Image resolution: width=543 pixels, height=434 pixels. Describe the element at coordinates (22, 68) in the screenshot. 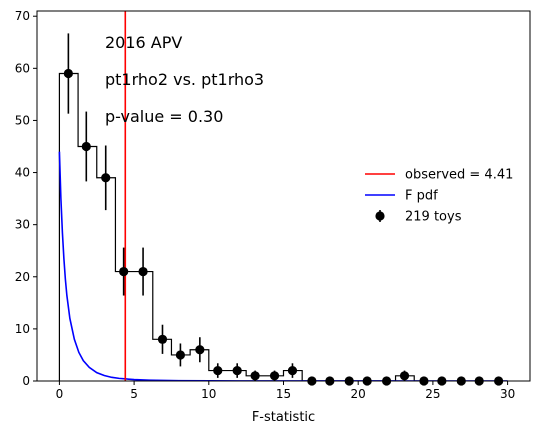

I see `y-tick-label: 60` at that location.